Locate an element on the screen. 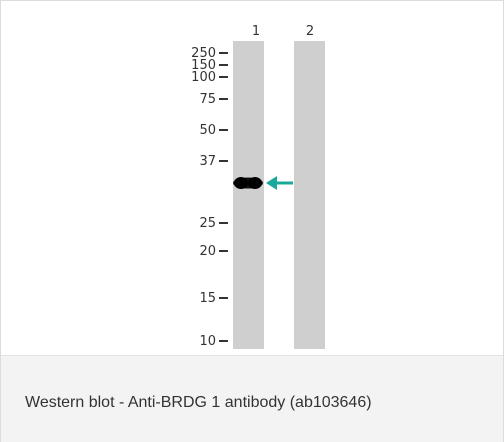 The height and width of the screenshot is (442, 504). svg-text: 15 is located at coordinates (207, 298).